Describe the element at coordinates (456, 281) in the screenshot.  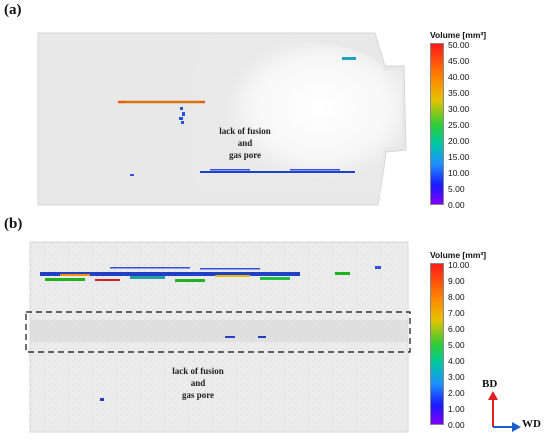
I see `legend-b-tick: 9.00` at that location.